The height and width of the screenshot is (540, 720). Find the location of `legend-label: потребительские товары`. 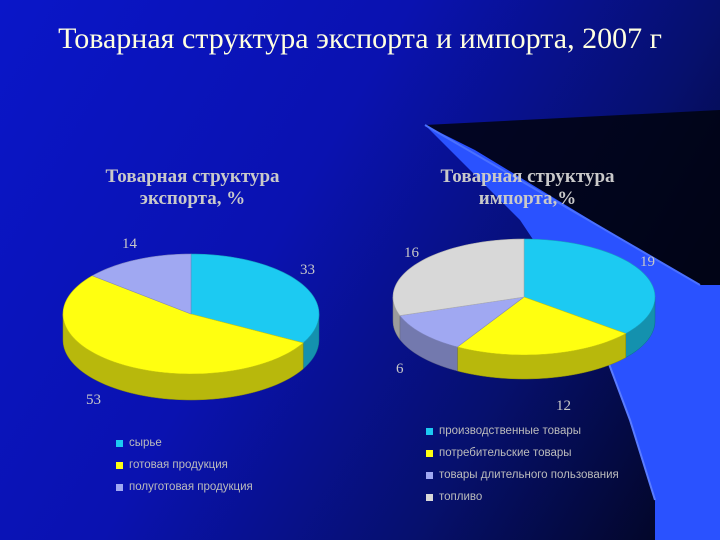

legend-label: потребительские товары is located at coordinates (505, 453).